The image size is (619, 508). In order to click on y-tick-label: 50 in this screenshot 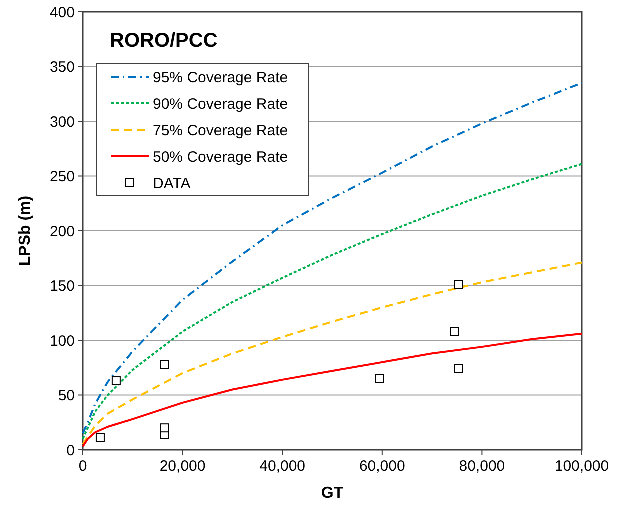, I will do `click(66, 396)`.